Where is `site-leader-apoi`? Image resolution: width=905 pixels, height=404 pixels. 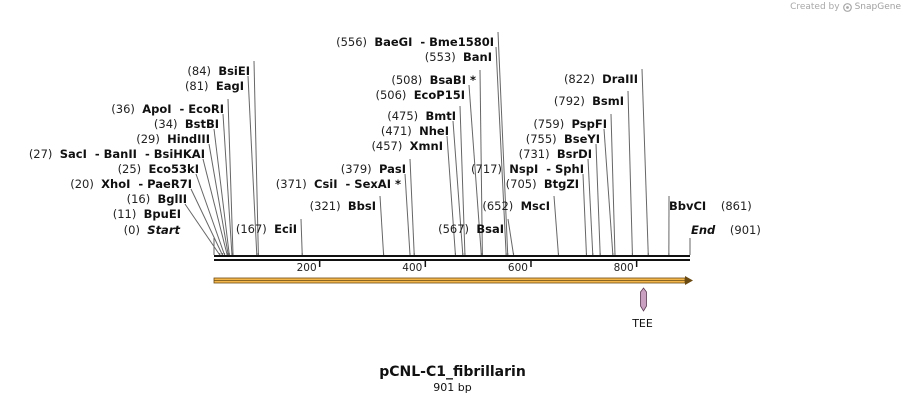
site-leader-apoi is located at coordinates (230, 177).